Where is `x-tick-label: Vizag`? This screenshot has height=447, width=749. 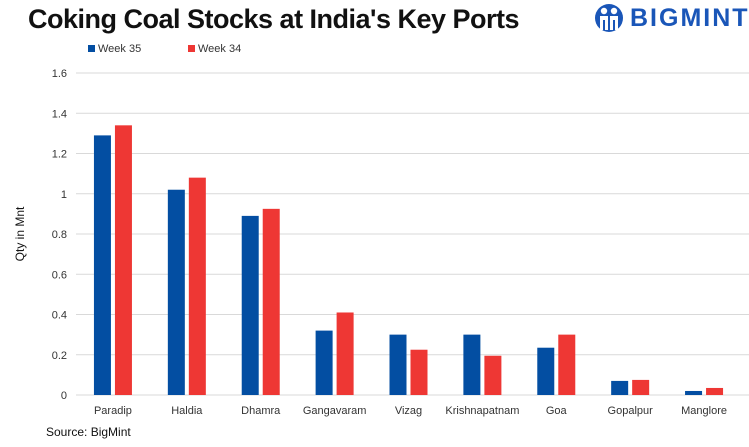 x-tick-label: Vizag is located at coordinates (408, 411).